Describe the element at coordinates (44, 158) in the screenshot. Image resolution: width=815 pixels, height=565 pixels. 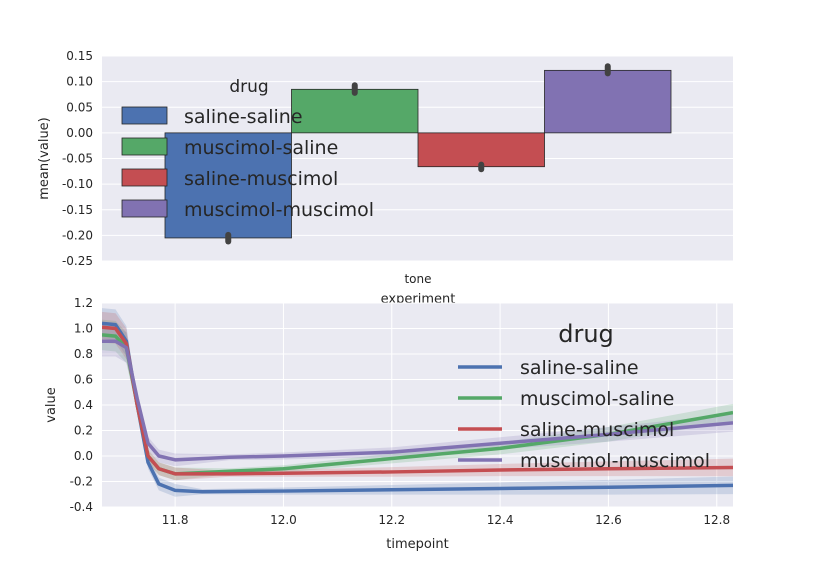
I see `top-yaxis-label: mean(value)` at that location.